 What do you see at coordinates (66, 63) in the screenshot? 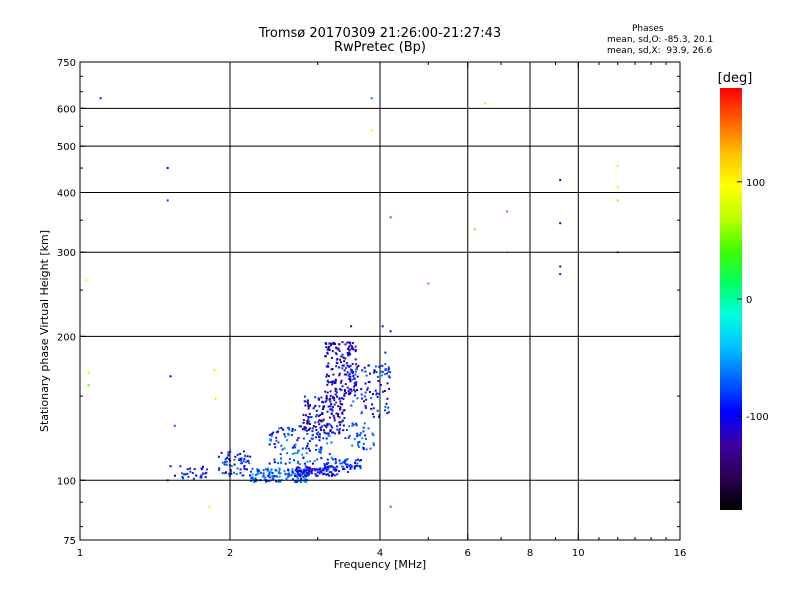
I see `y-tick-label: 750` at bounding box center [66, 63].